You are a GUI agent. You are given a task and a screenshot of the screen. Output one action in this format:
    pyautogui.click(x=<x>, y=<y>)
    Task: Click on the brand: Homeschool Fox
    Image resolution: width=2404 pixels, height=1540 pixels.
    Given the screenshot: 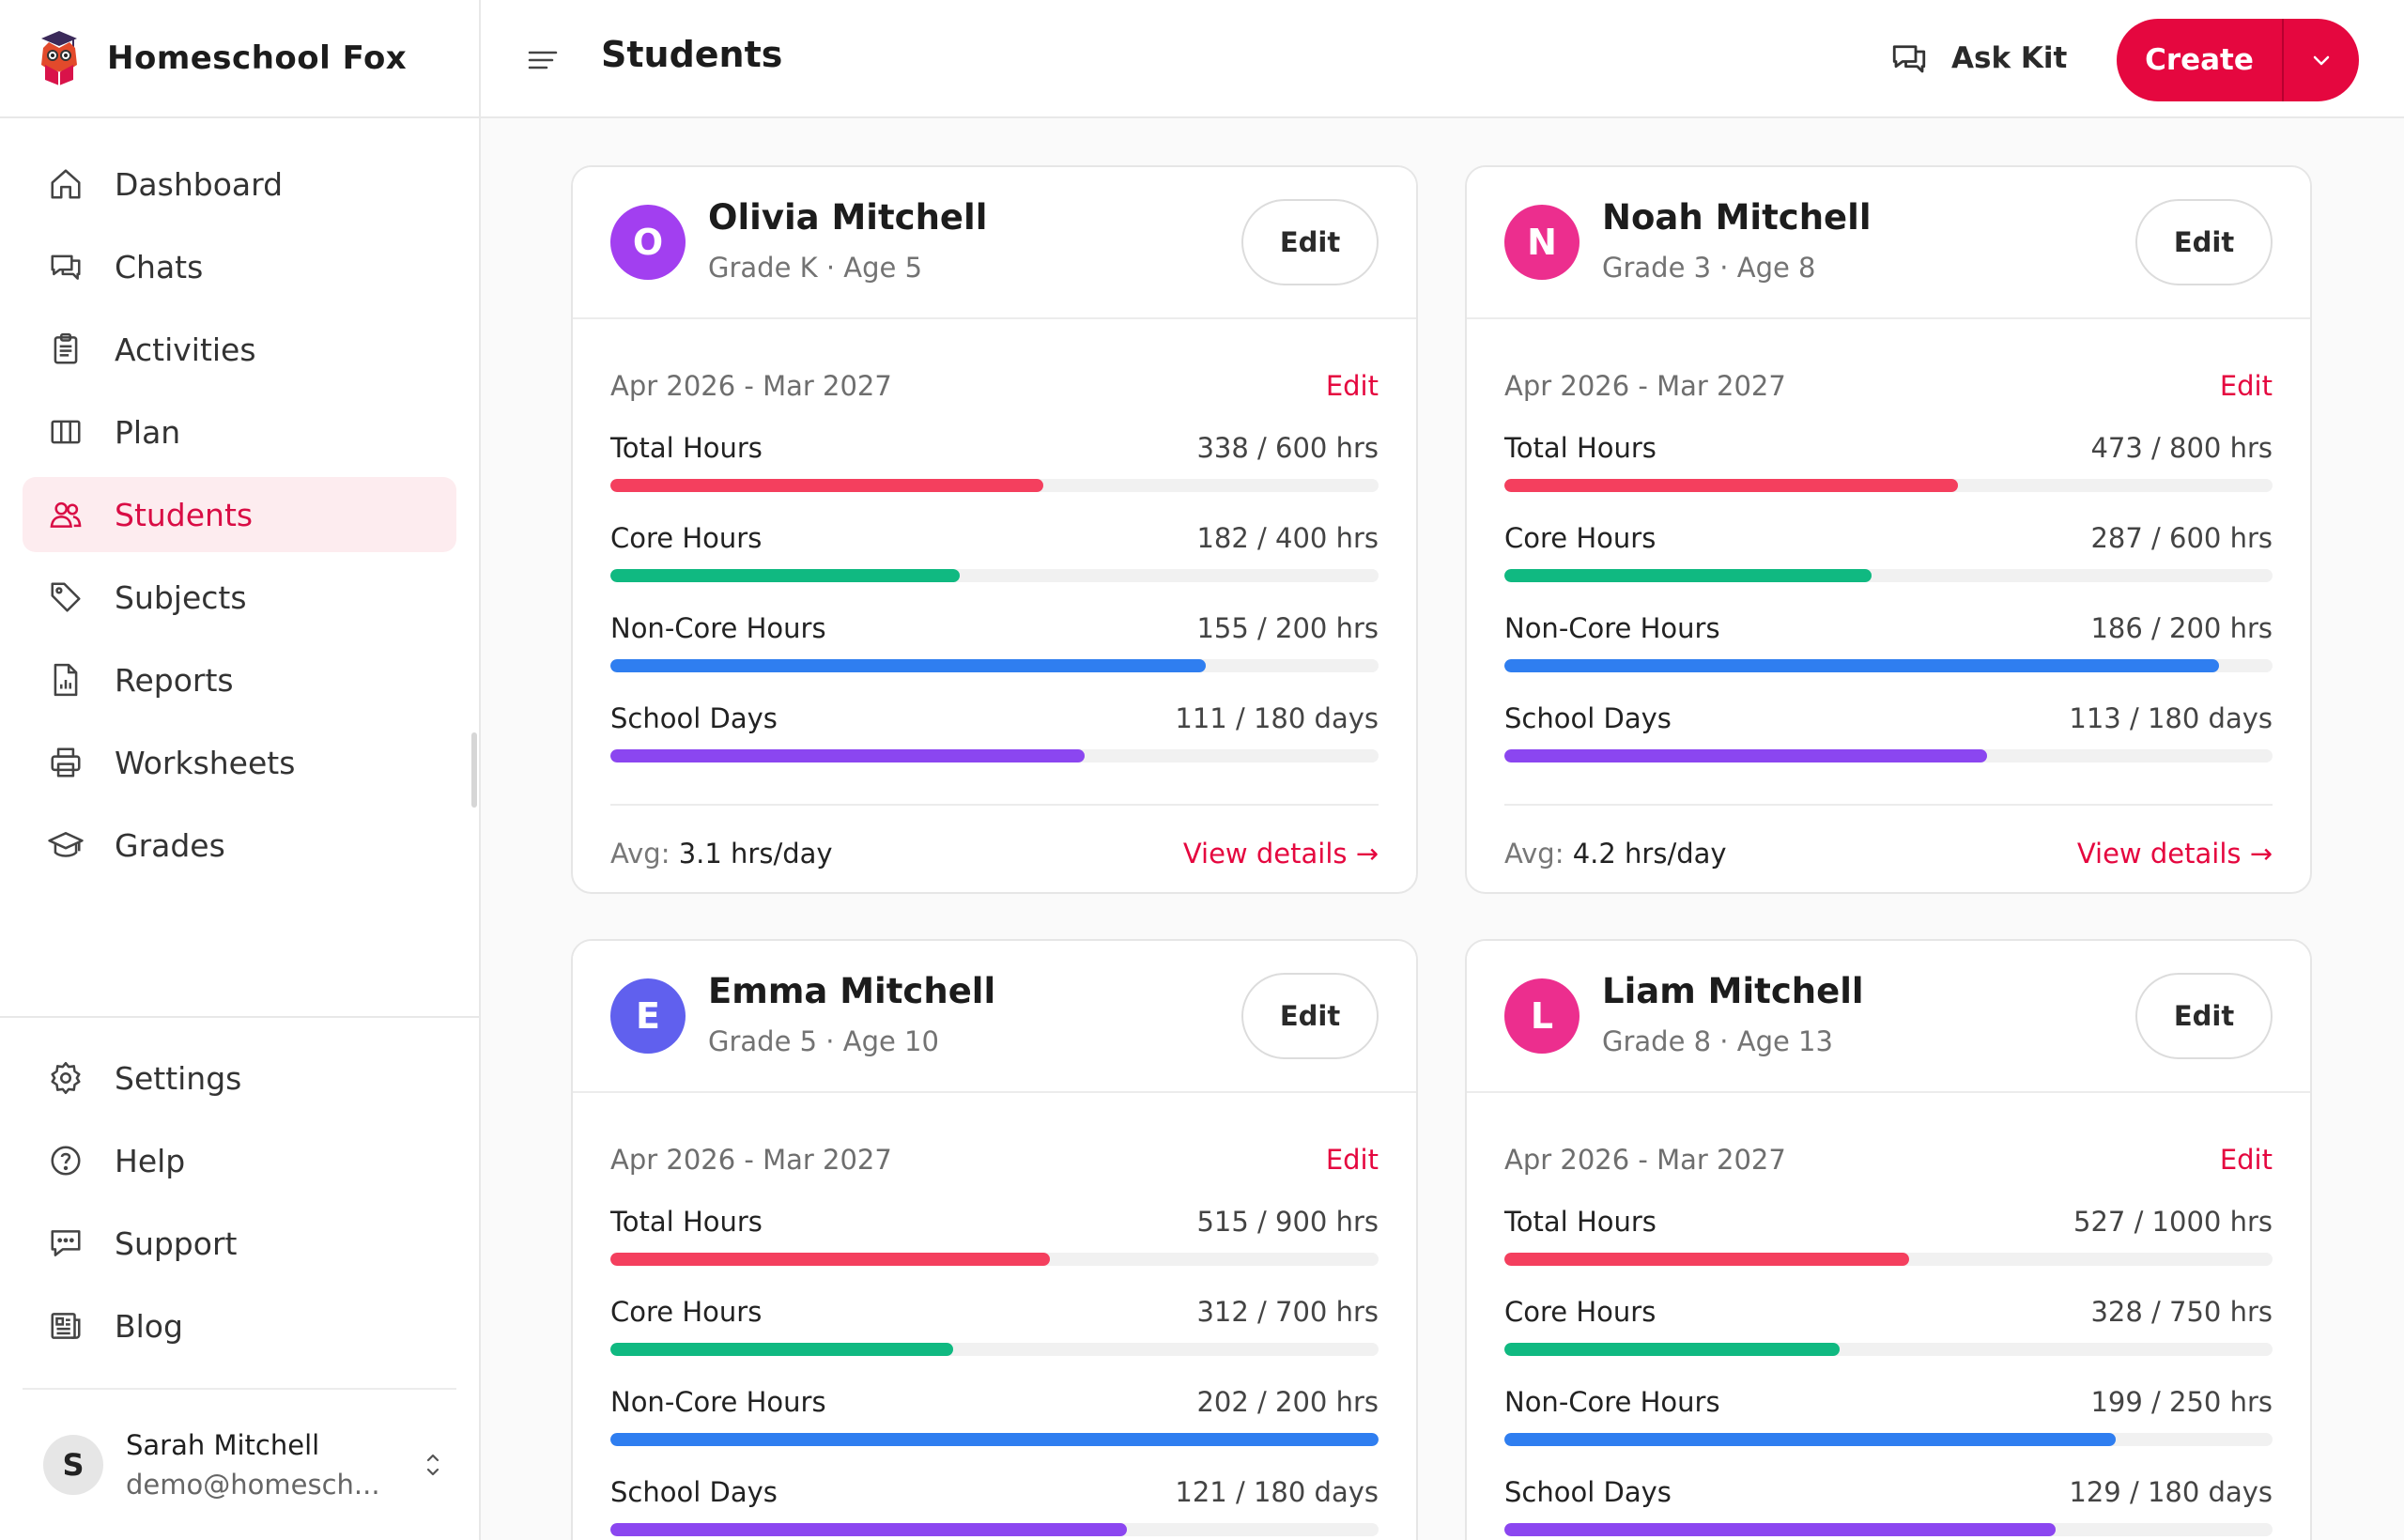 What is the action you would take?
    pyautogui.click(x=239, y=59)
    